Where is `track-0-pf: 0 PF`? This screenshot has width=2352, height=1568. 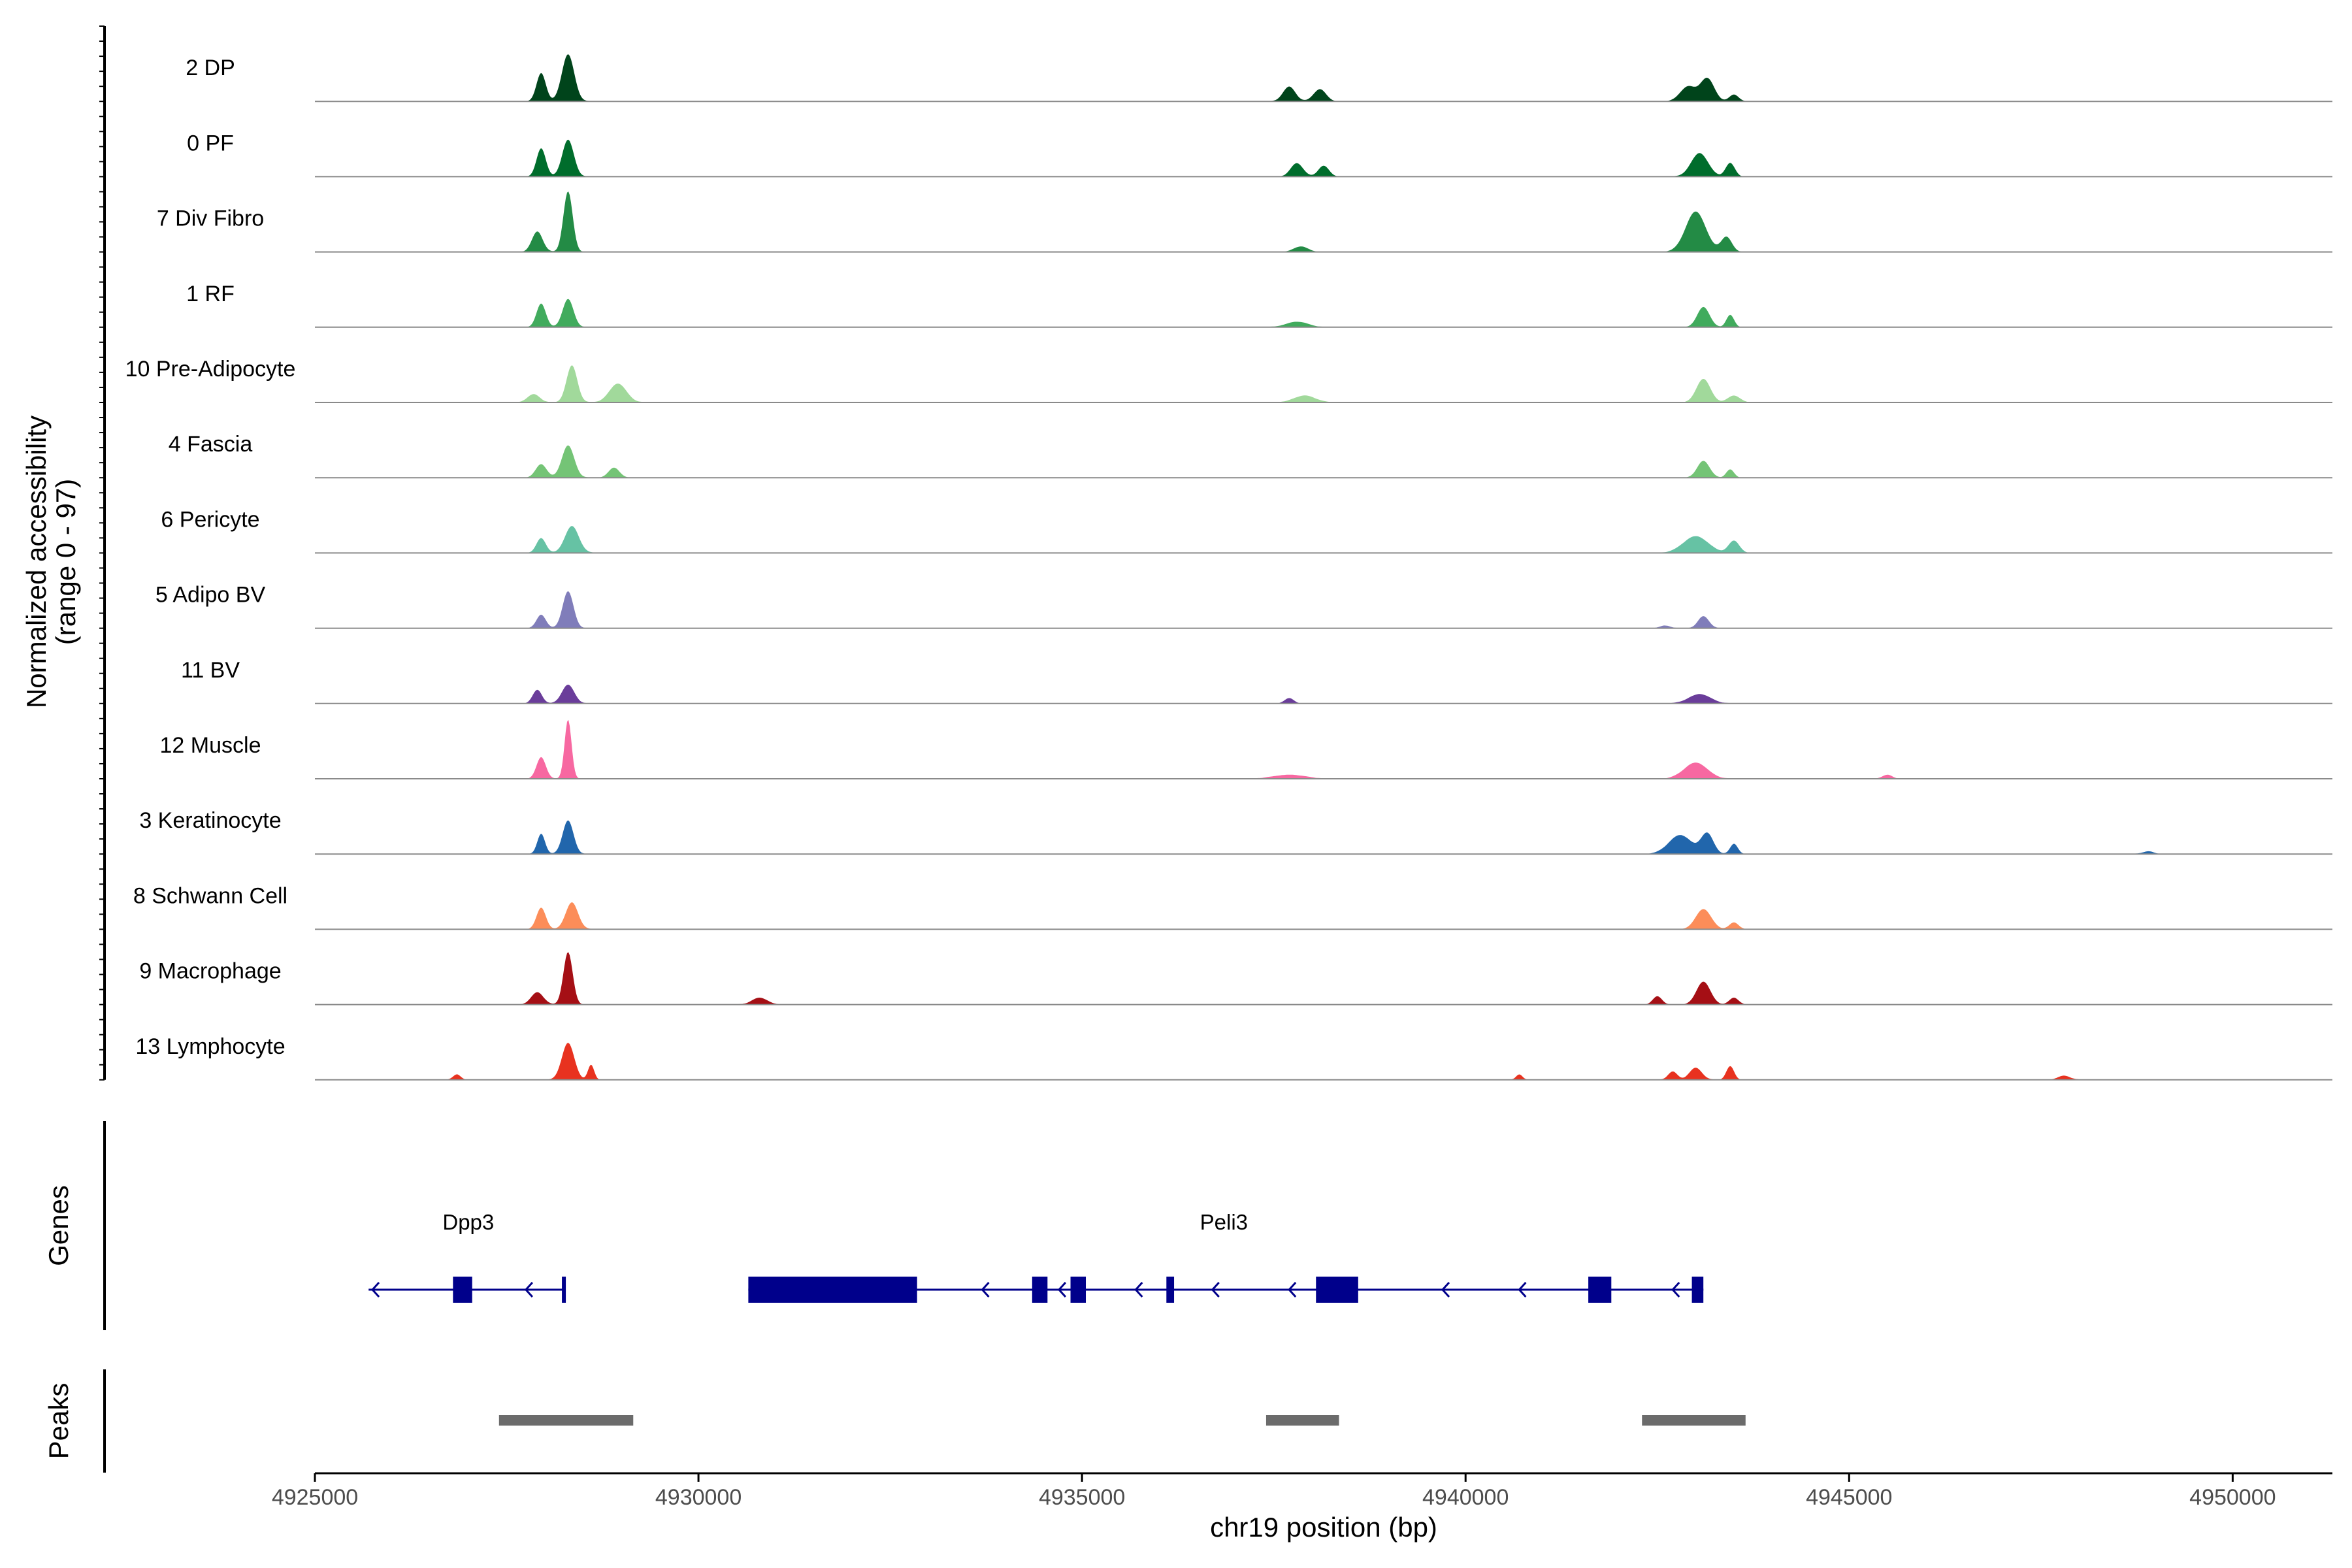 track-0-pf: 0 PF is located at coordinates (1259, 154).